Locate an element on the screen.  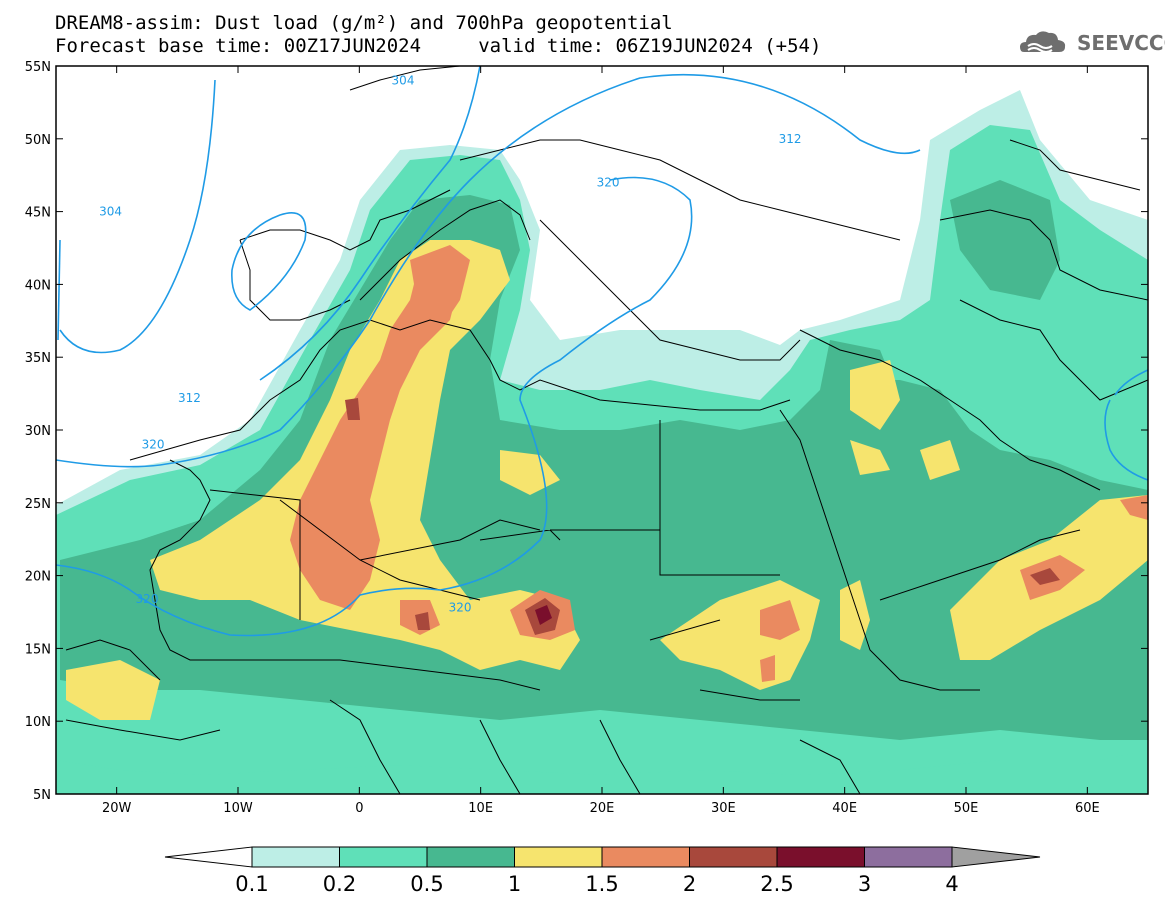
lon-tick-label: 0 is located at coordinates (359, 808).